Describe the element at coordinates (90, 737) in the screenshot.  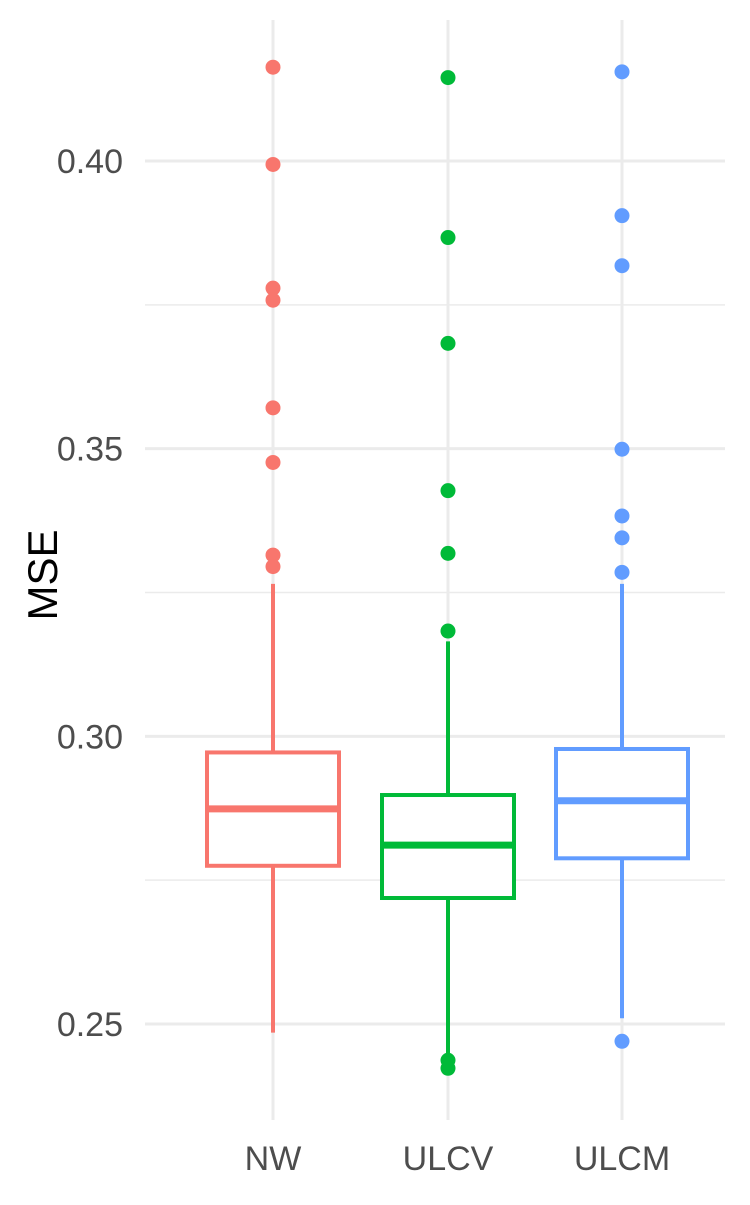
I see `y-tick-label: 0.30` at that location.